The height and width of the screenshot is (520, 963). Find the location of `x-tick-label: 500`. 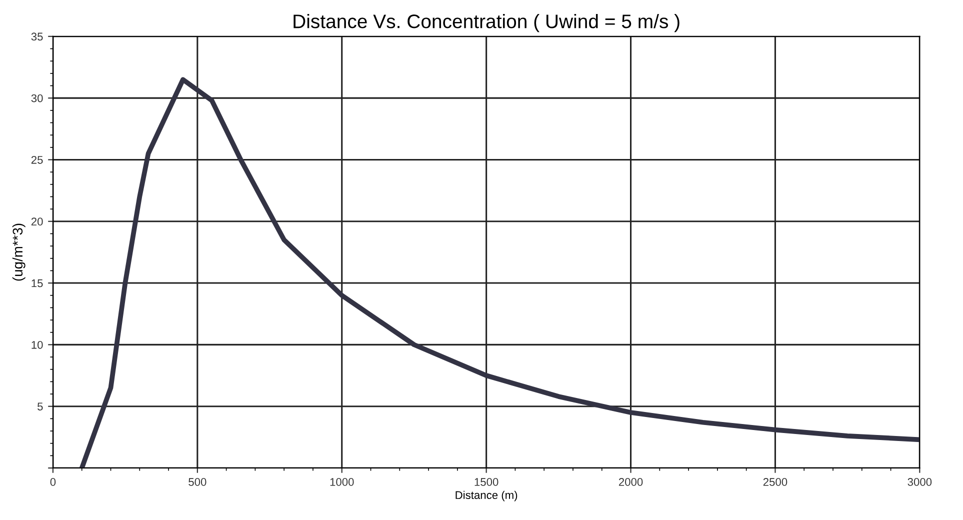

x-tick-label: 500 is located at coordinates (197, 482).